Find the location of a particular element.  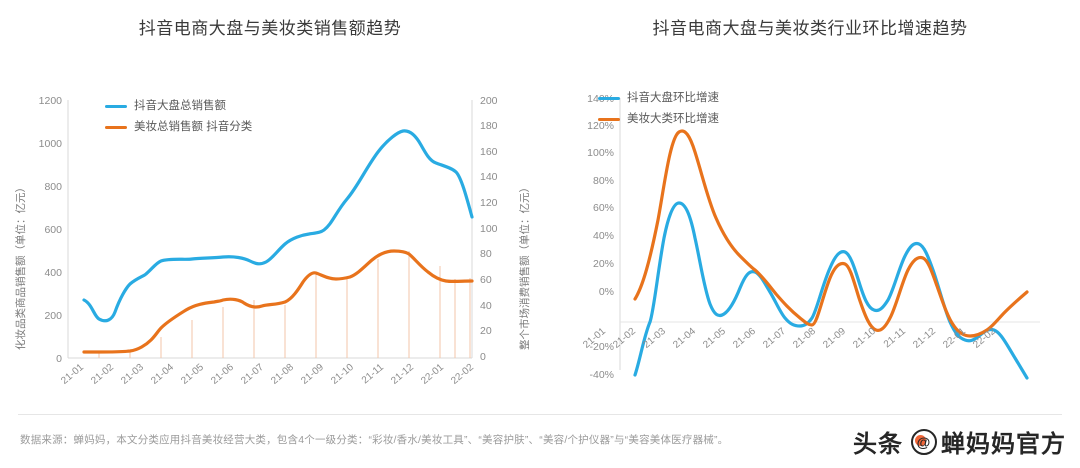

footer-divider is located at coordinates (540, 414).